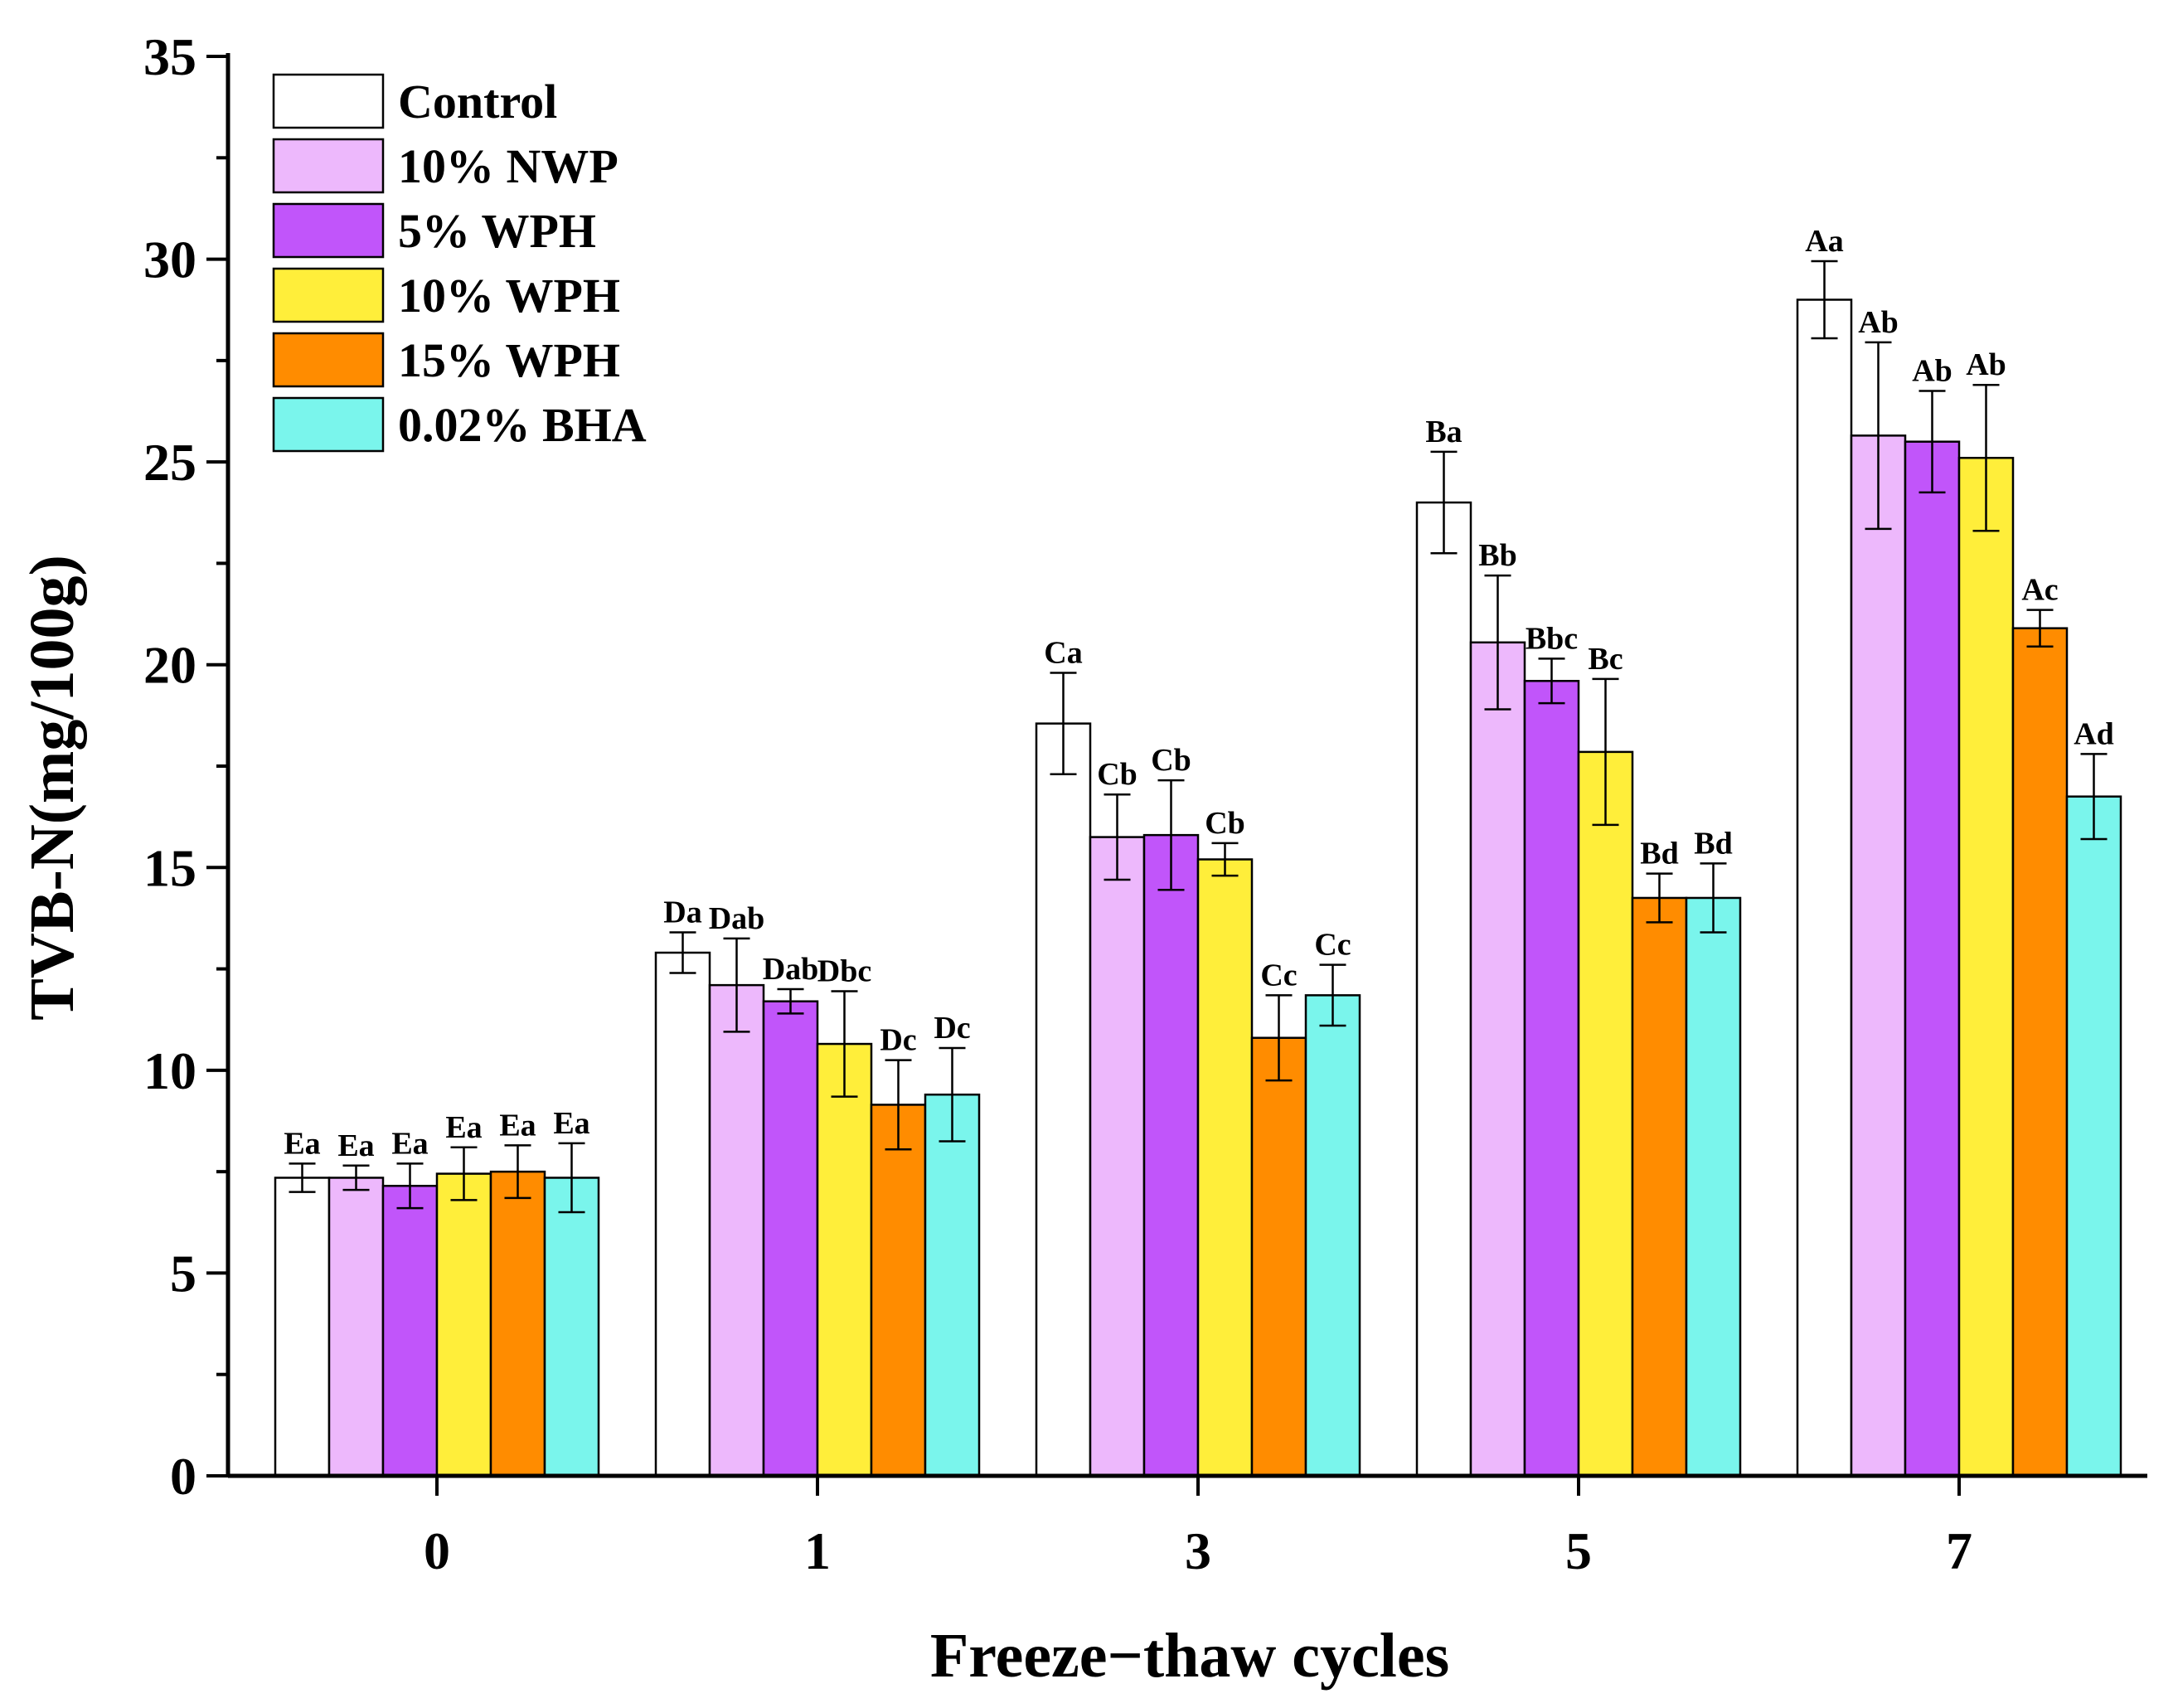 The width and height of the screenshot is (2178, 1708). I want to click on legend-label: 10% WPH, so click(509, 296).